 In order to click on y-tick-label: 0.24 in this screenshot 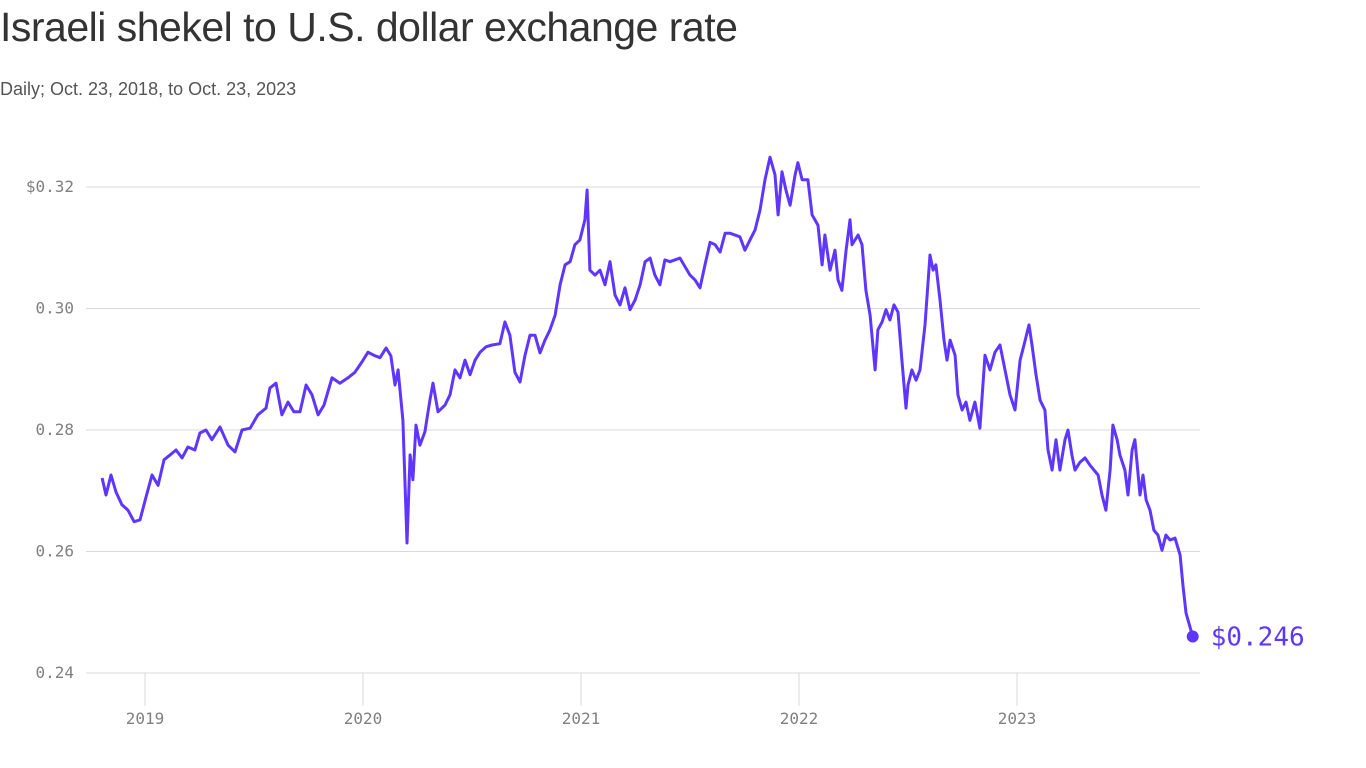, I will do `click(54, 672)`.